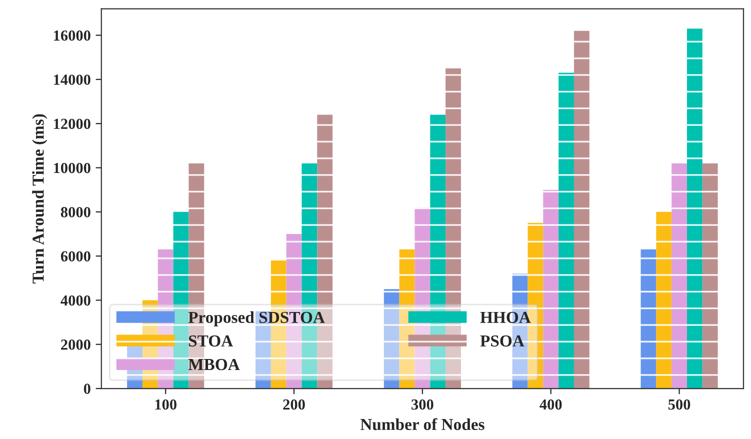  Describe the element at coordinates (505, 318) in the screenshot. I see `legend-label: HHOA` at that location.